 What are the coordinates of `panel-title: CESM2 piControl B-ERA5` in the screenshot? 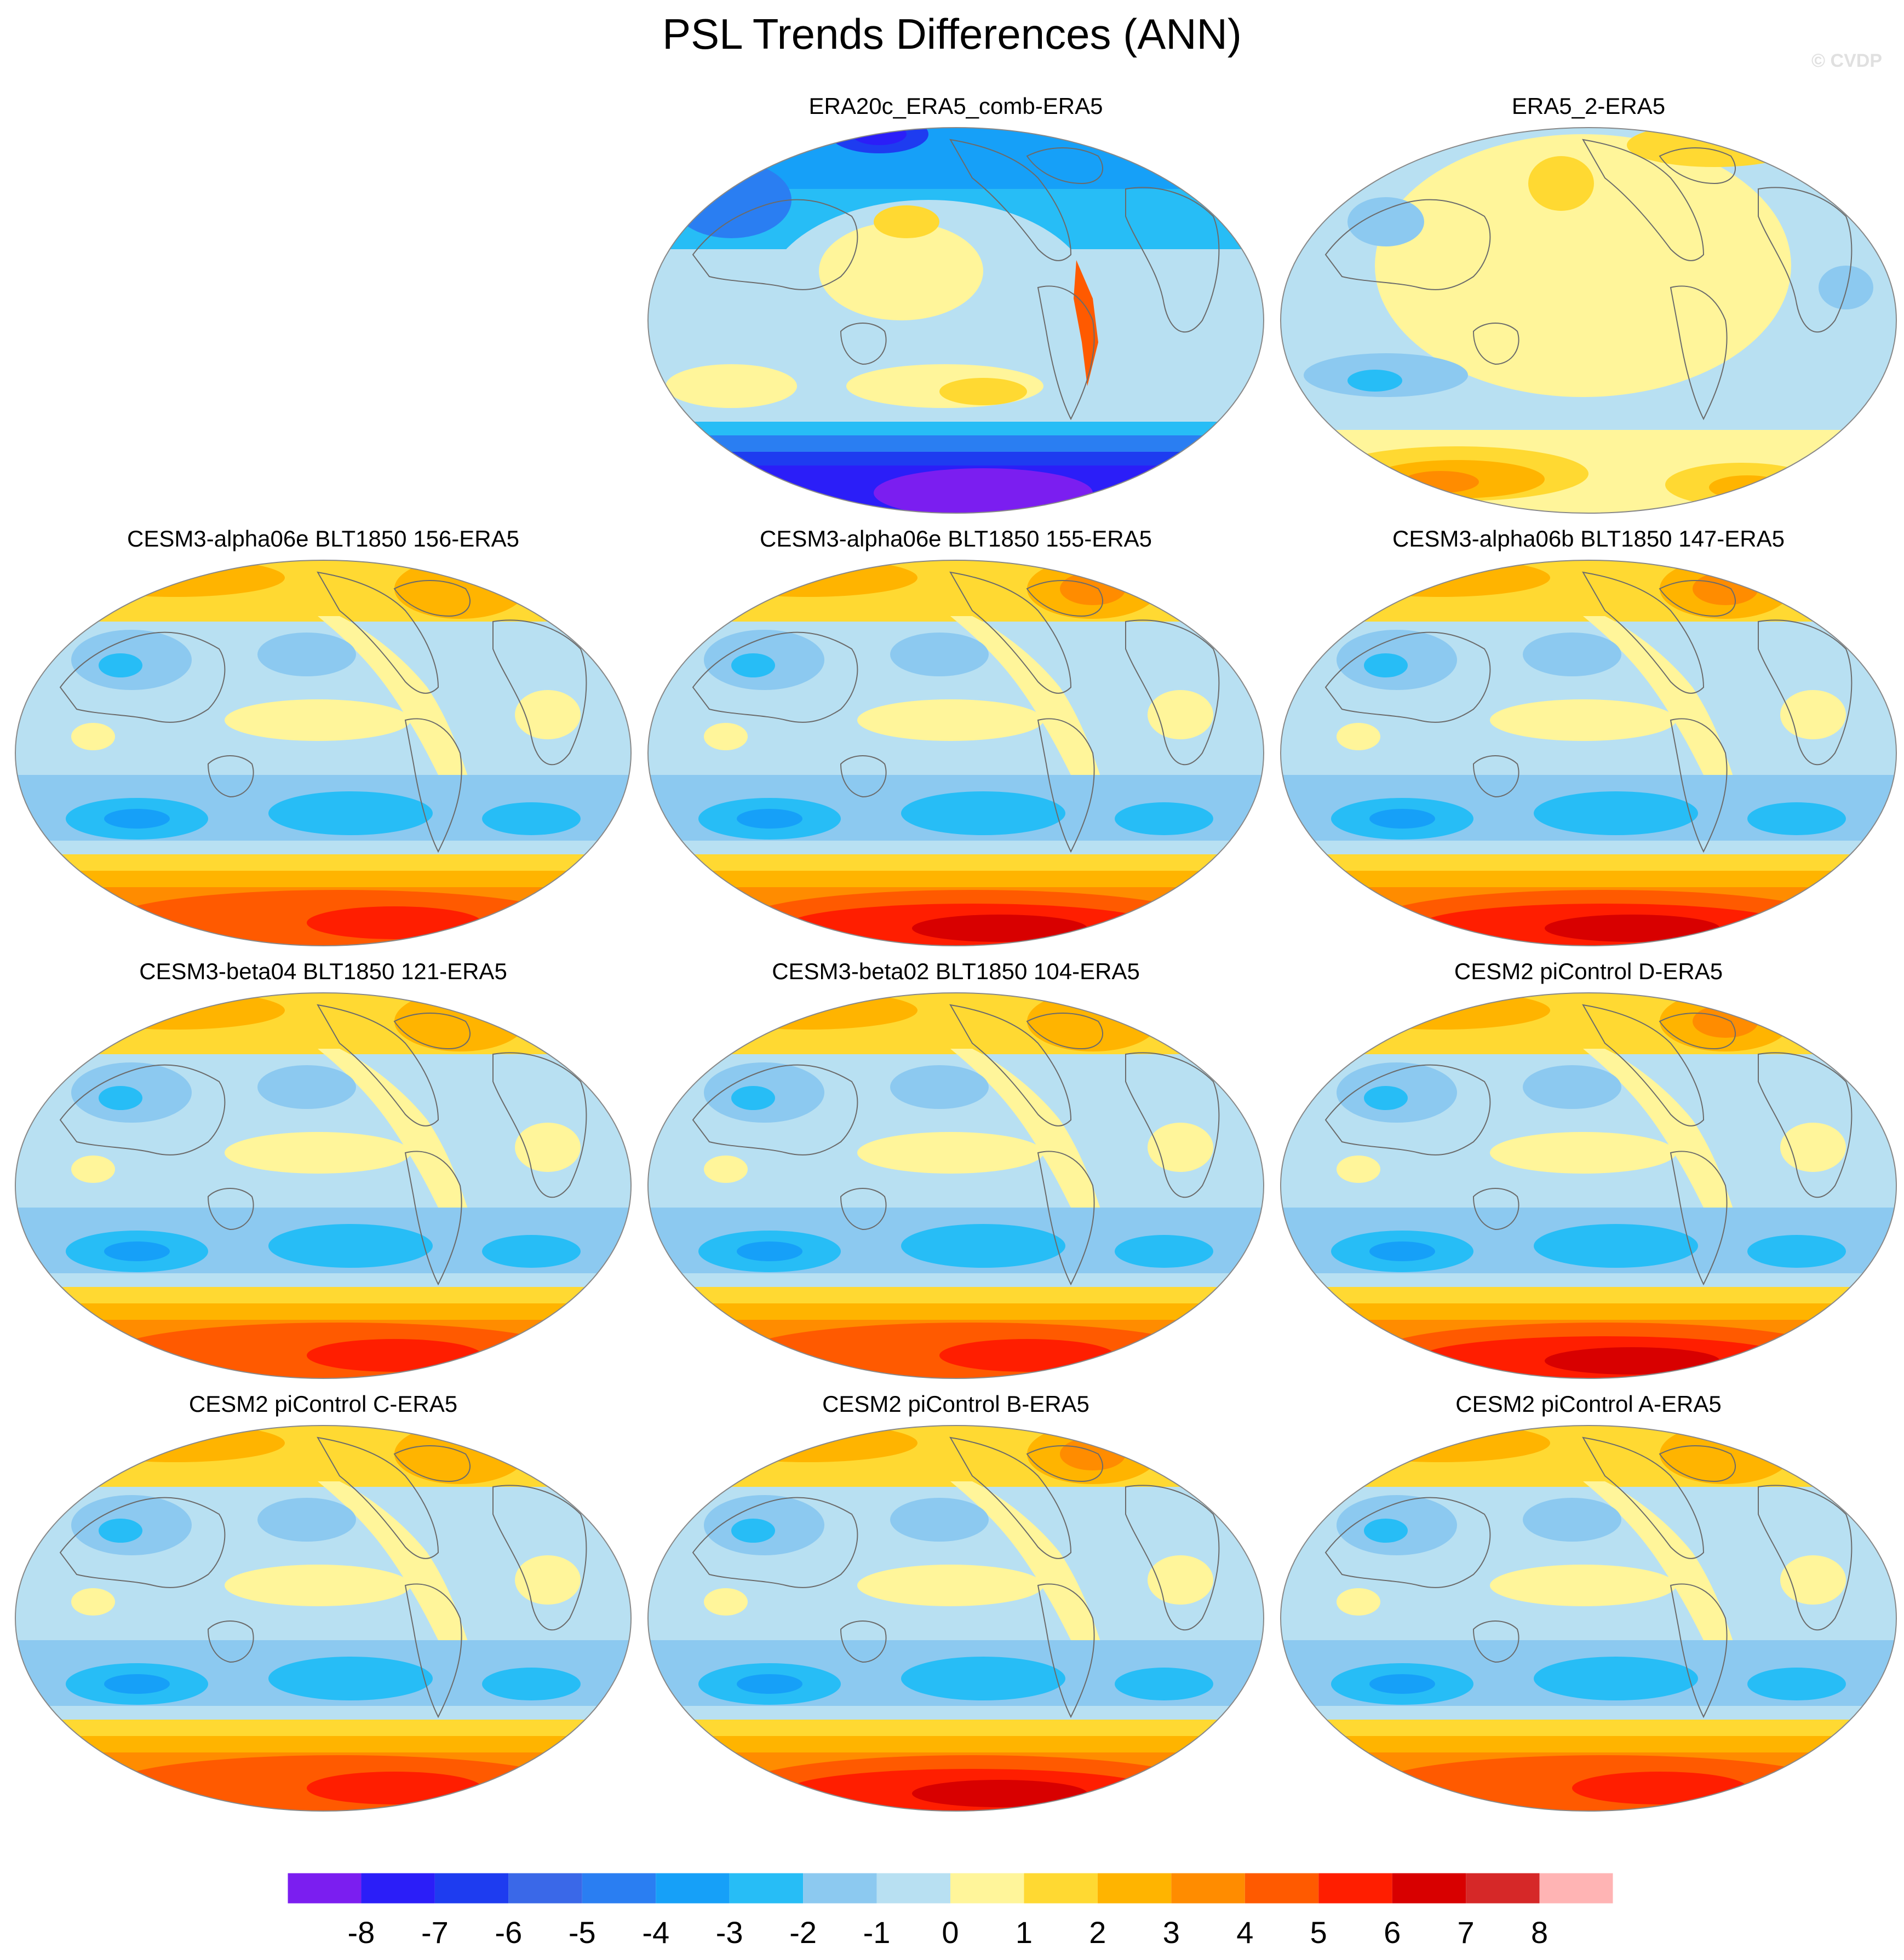 It's located at (955, 1404).